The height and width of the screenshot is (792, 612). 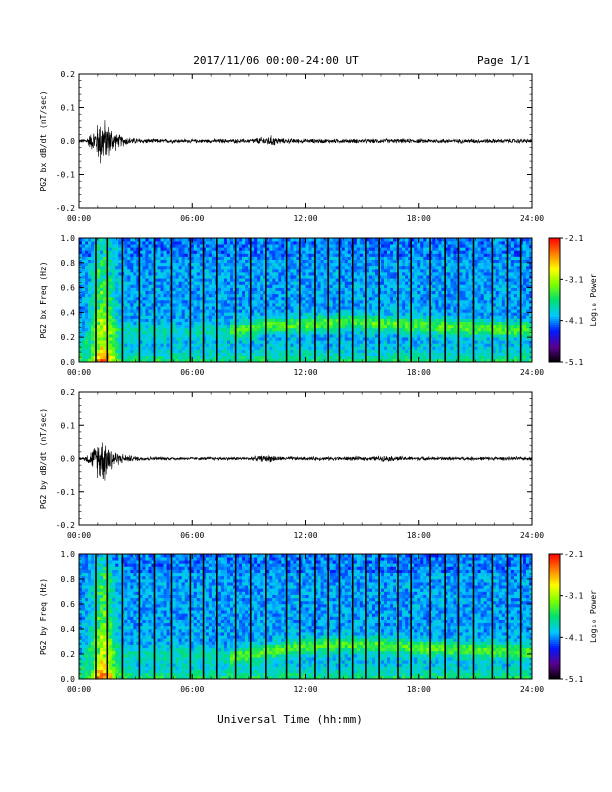 I want to click on x-tick-label: 12:00, so click(x=305, y=218).